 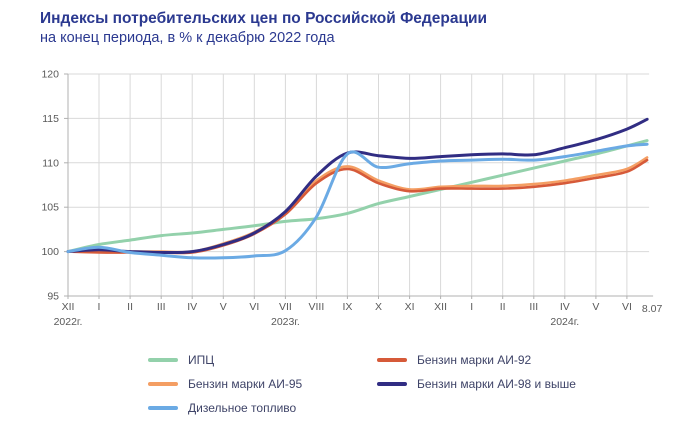 I want to click on legend-item-diesel: Дизельное топливо, so click(x=225, y=408).